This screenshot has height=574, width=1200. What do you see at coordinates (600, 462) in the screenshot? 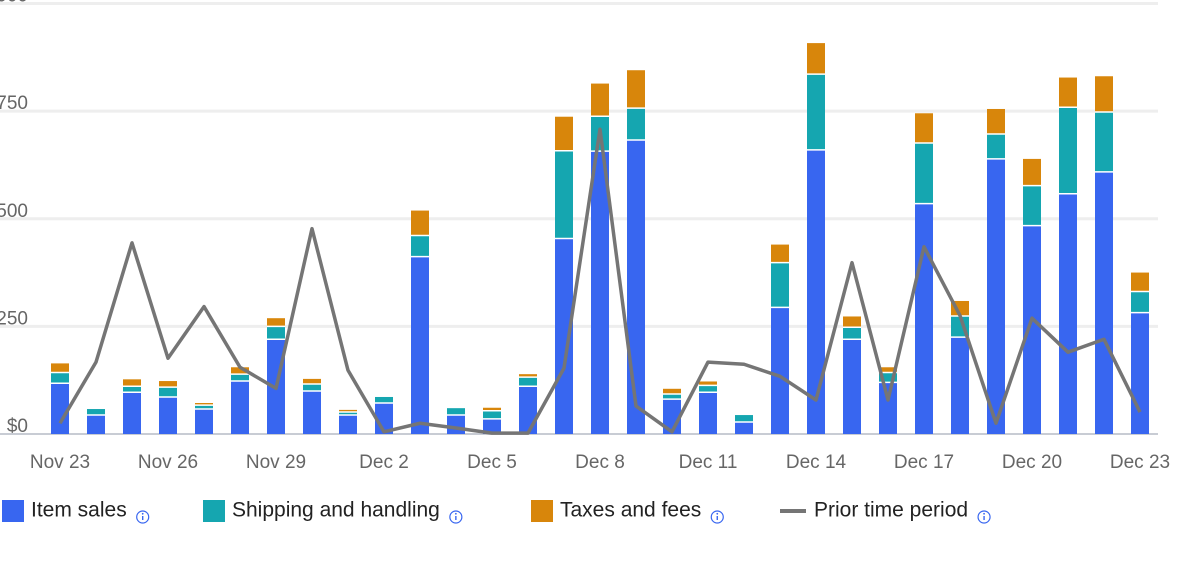
I see `x-tick-label: Dec 8` at bounding box center [600, 462].